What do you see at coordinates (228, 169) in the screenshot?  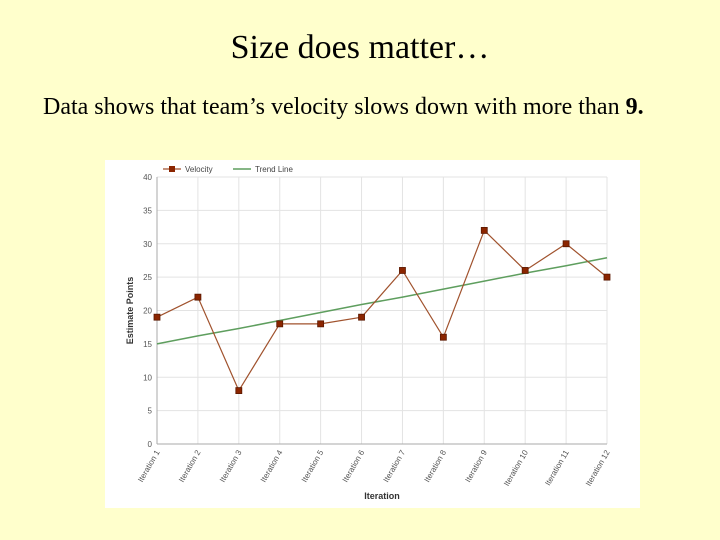 I see `chart-legend: Velocity Trend Line` at bounding box center [228, 169].